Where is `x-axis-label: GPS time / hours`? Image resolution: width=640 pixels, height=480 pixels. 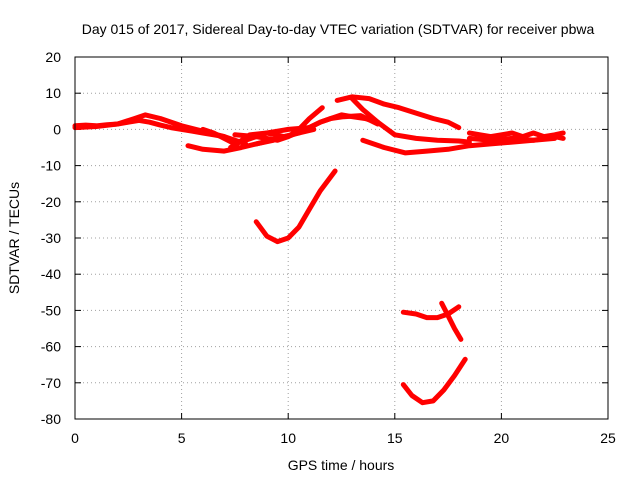 x-axis-label: GPS time / hours is located at coordinates (341, 465).